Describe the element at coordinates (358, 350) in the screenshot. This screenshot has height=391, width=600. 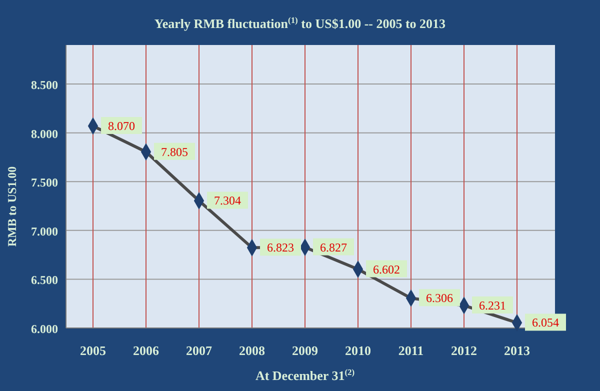
I see `x-tick-label: 2010` at that location.